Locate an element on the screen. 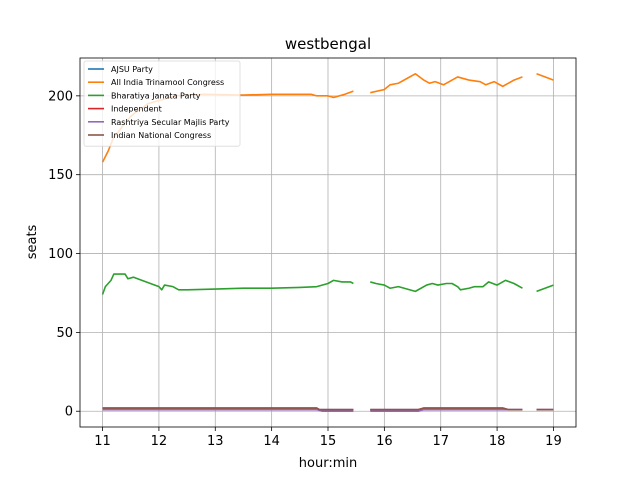  x-tick-label: 13 is located at coordinates (215, 441).